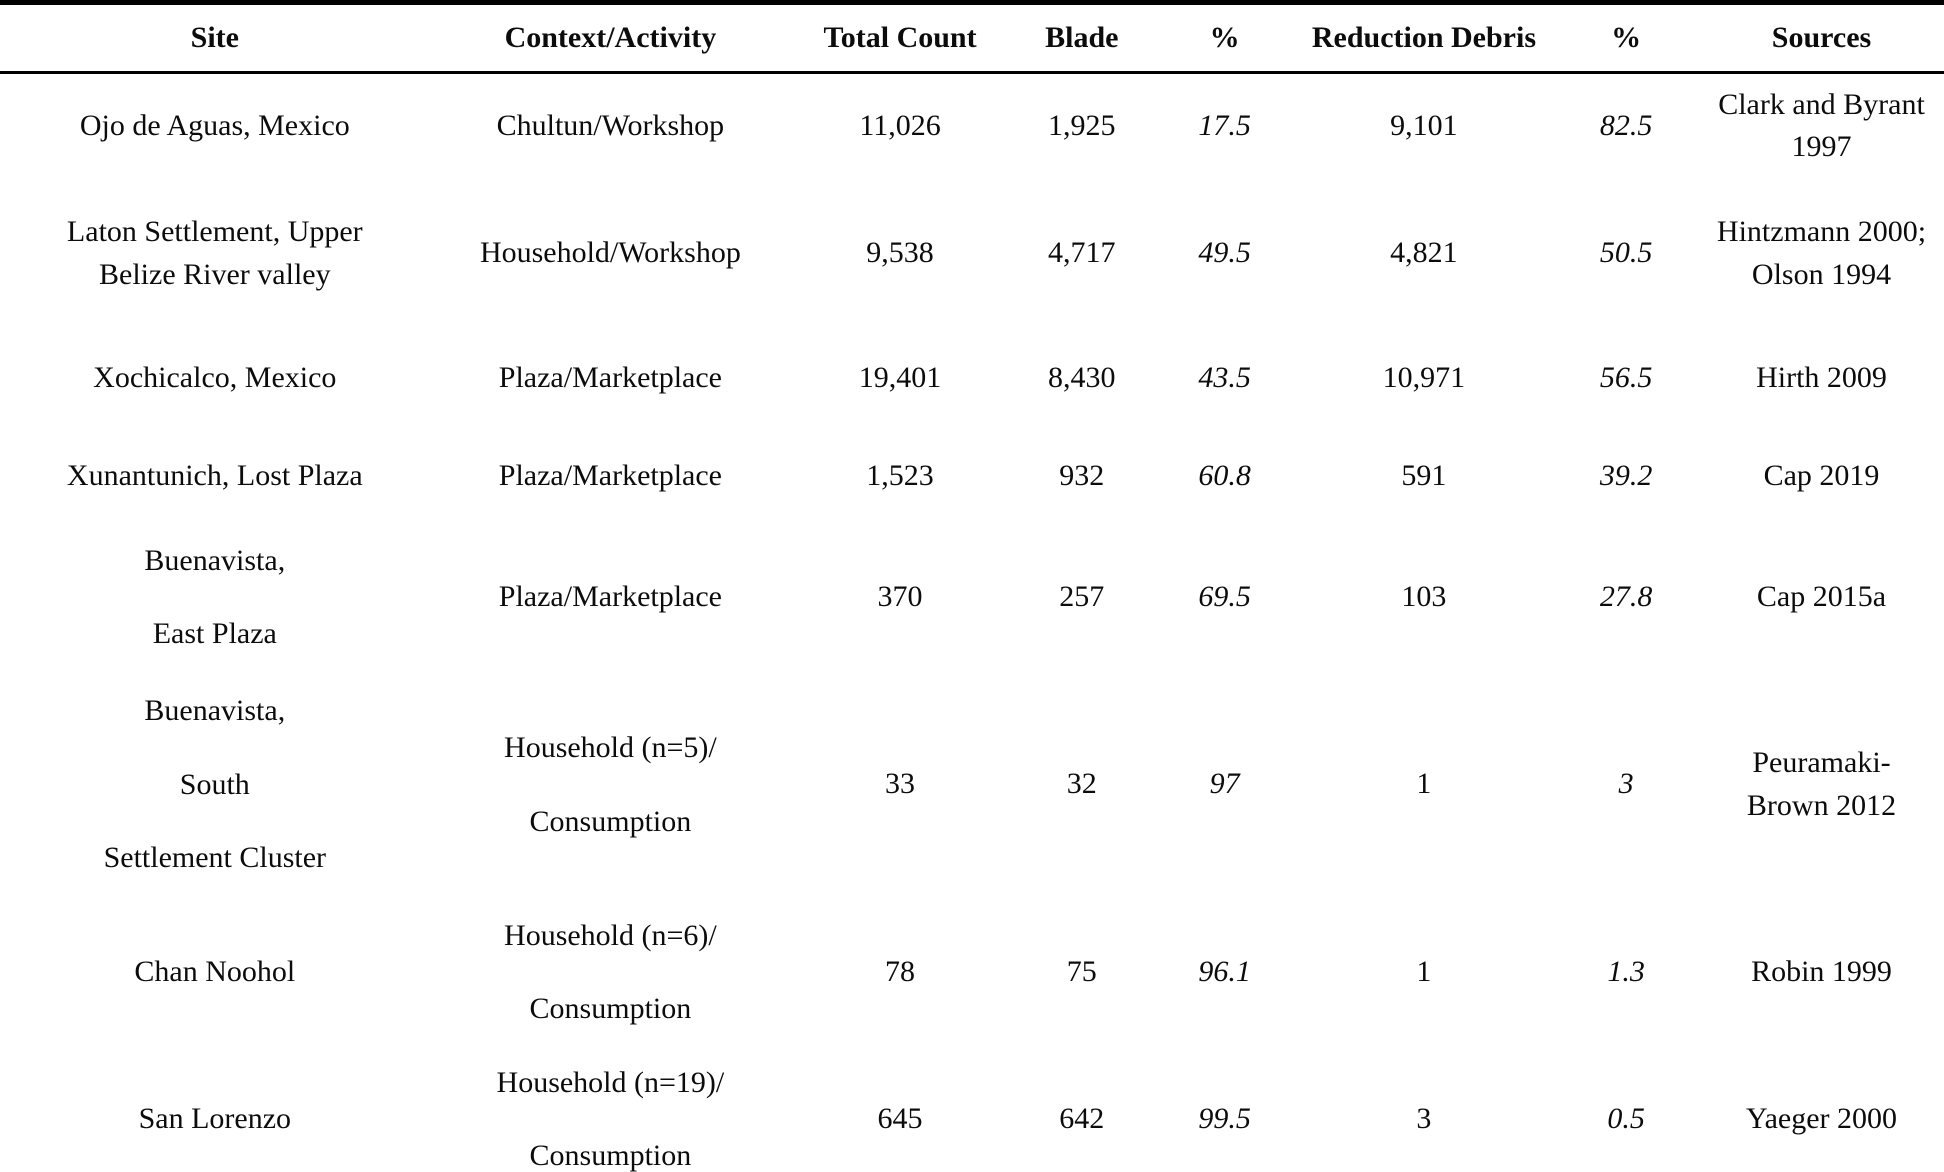  I want to click on cell-reduction_debris: 9,101, so click(1424, 126).